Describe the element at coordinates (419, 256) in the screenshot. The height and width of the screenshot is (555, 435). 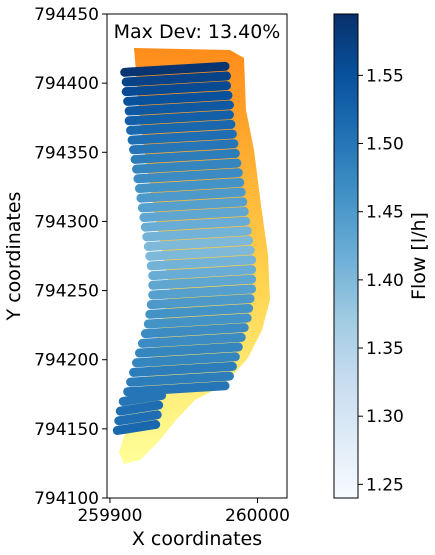
I see `colorbar-title: Flow [l/h]` at that location.